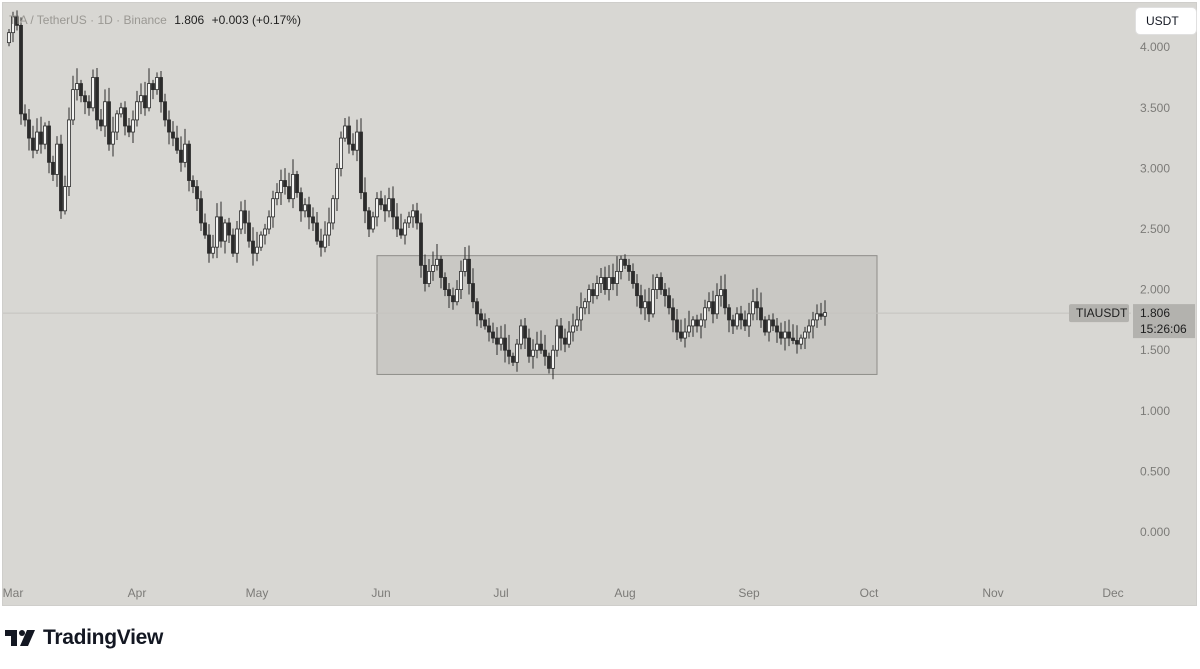 The width and height of the screenshot is (1200, 669). Describe the element at coordinates (1155, 168) in the screenshot. I see `price-tick-label: 3.000` at that location.